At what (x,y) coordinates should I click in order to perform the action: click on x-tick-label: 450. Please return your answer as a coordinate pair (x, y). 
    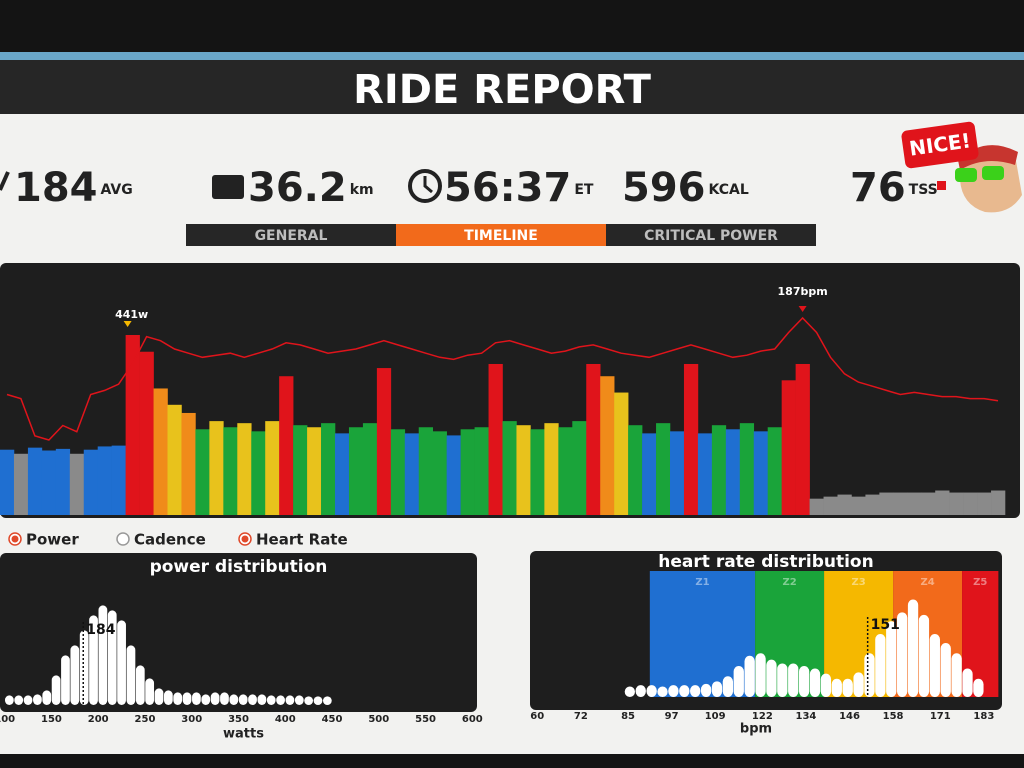
    Looking at the image, I should click on (332, 719).